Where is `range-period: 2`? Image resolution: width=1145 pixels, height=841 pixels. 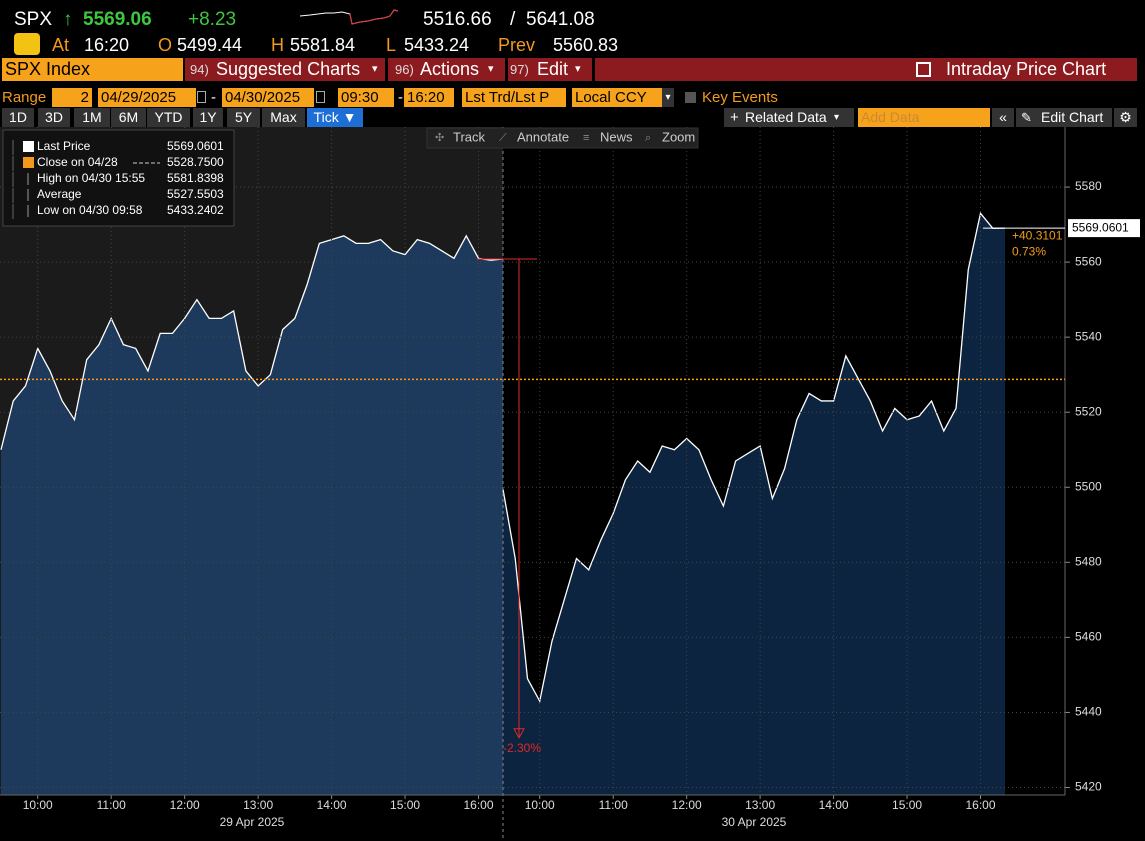 range-period: 2 is located at coordinates (72, 97).